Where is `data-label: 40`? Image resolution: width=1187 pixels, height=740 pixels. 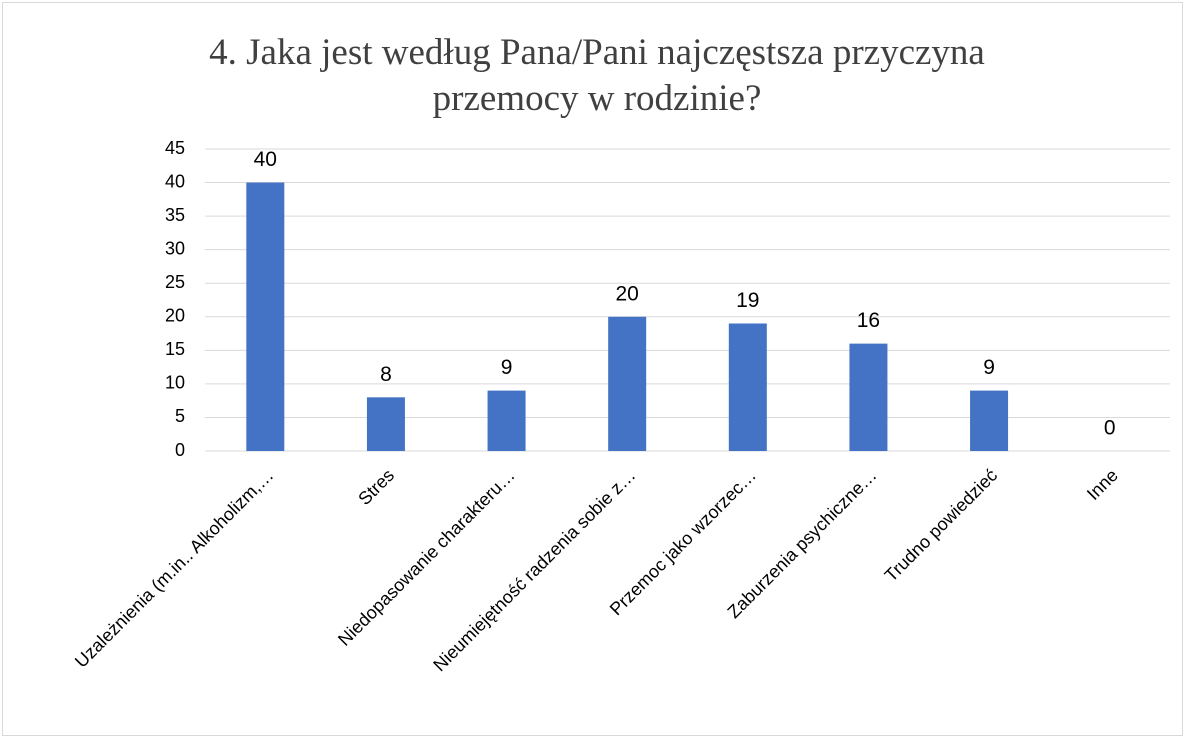
data-label: 40 is located at coordinates (265, 159).